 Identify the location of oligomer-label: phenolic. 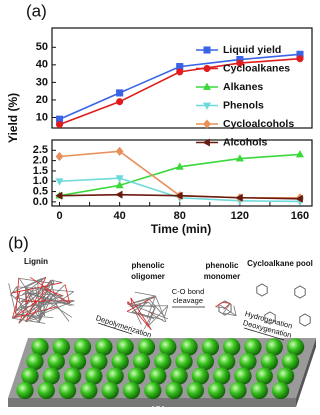
(148, 265).